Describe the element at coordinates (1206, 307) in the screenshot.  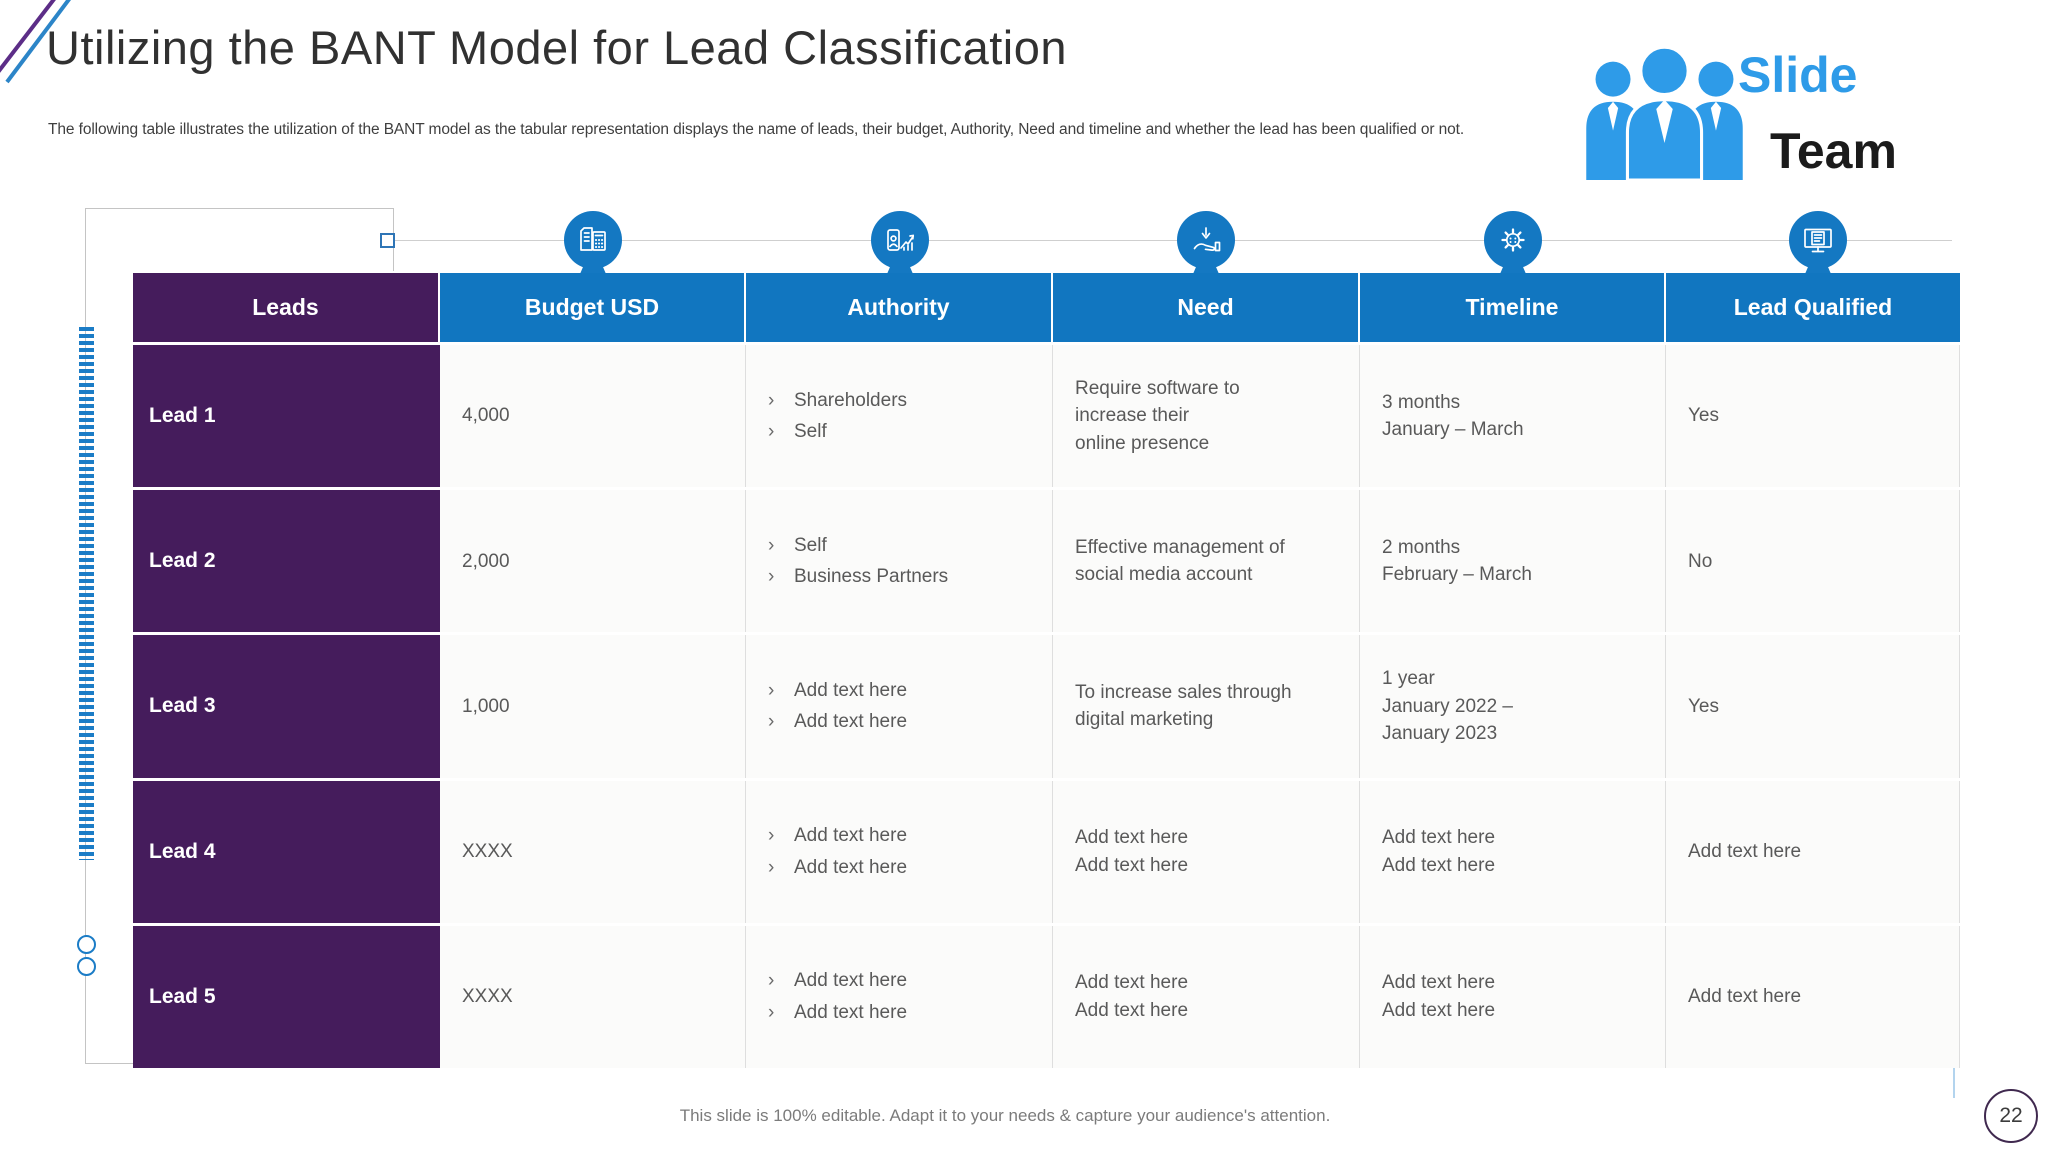
I see `column-header-need: Need` at that location.